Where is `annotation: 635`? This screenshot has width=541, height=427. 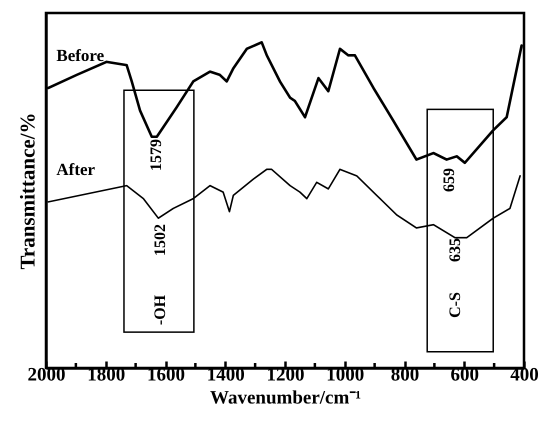
annotation: 635 is located at coordinates (455, 250).